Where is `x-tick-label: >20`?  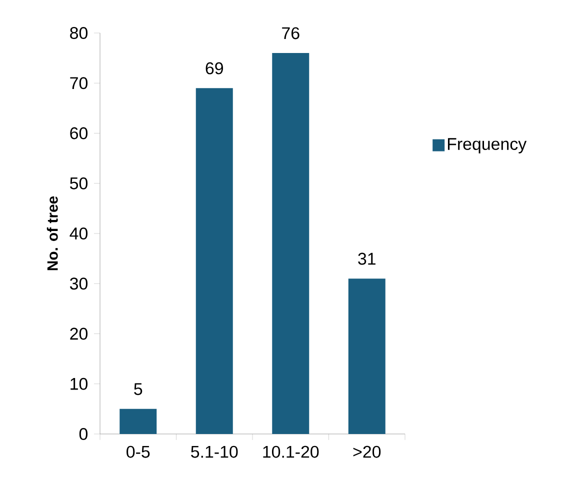
x-tick-label: >20 is located at coordinates (367, 452).